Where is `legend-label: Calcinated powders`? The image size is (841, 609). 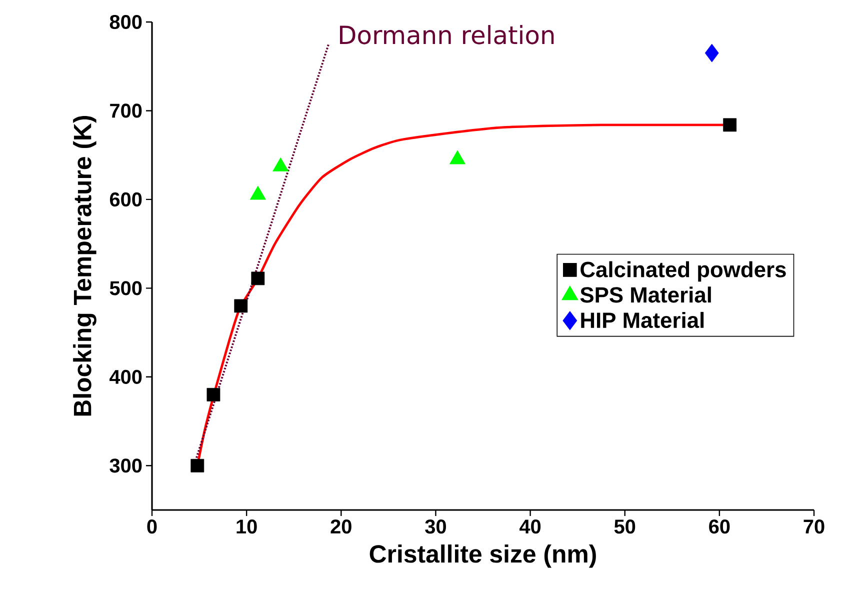 legend-label: Calcinated powders is located at coordinates (683, 271).